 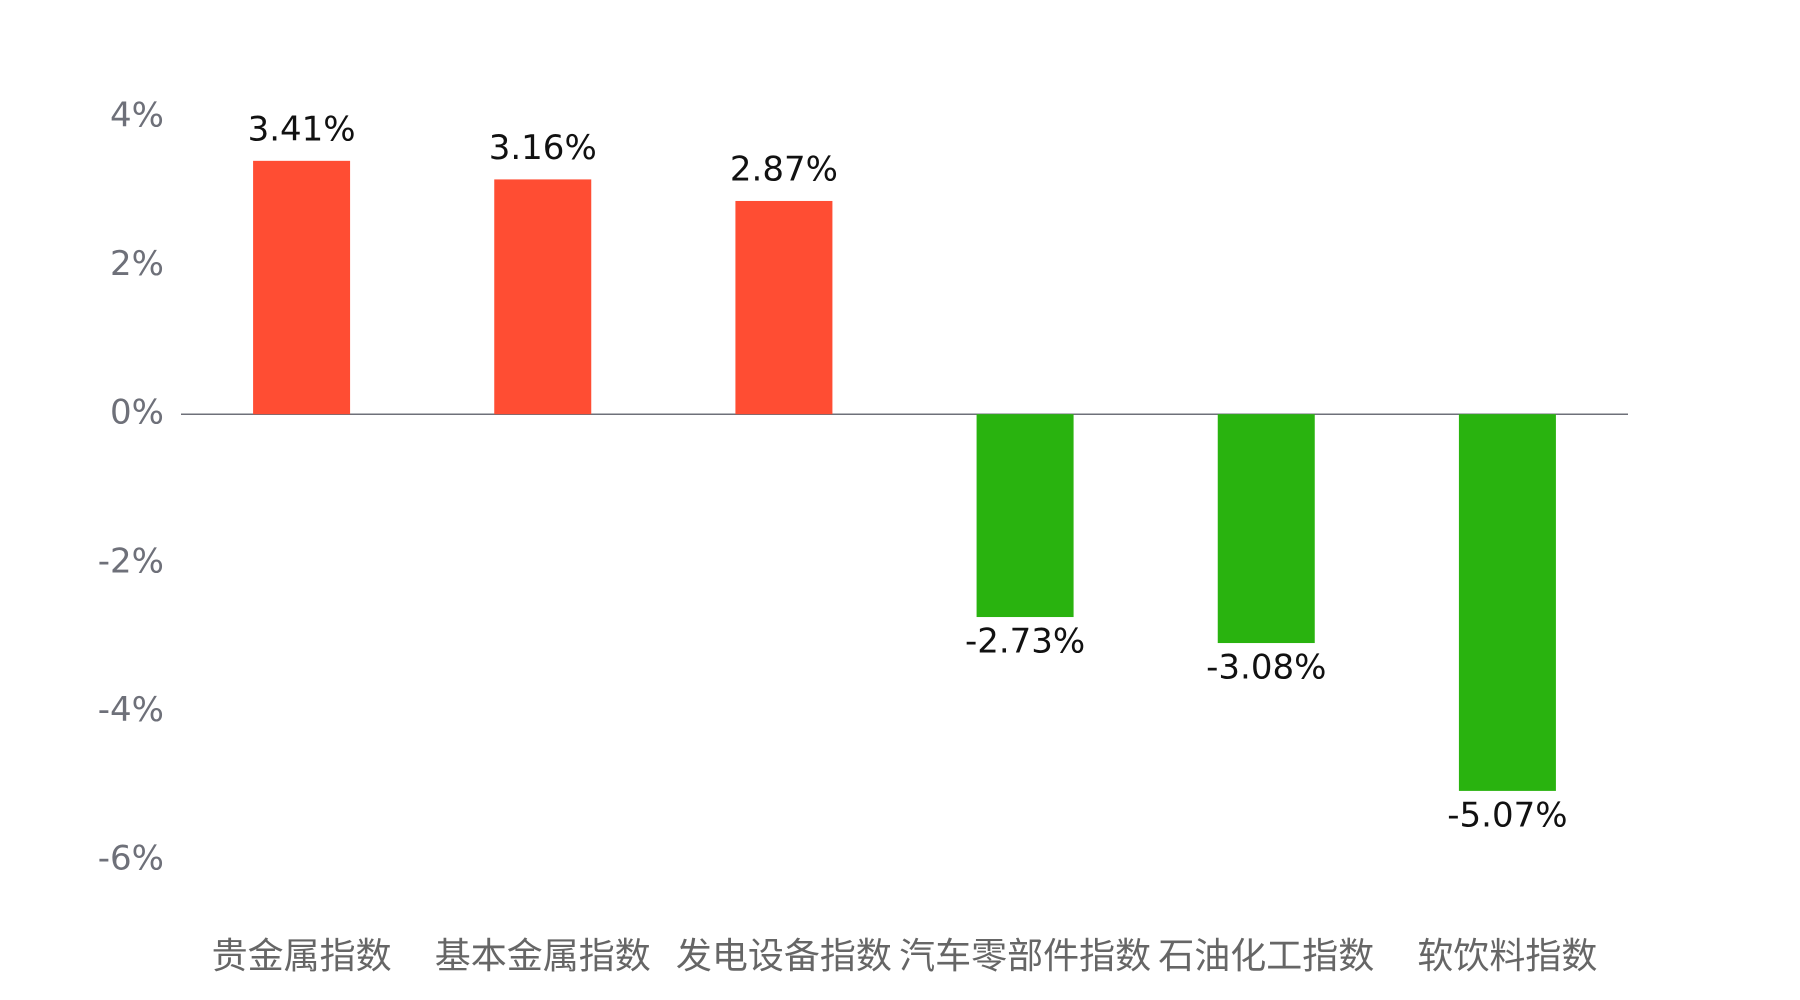 I want to click on value-label: -5.07%, so click(x=1507, y=815).